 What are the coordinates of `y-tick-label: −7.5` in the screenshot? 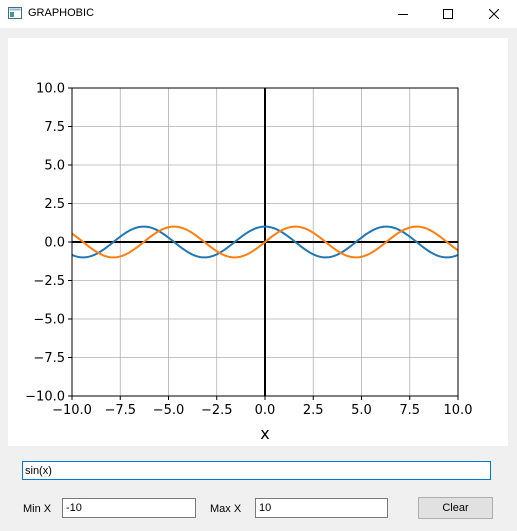 It's located at (49, 358).